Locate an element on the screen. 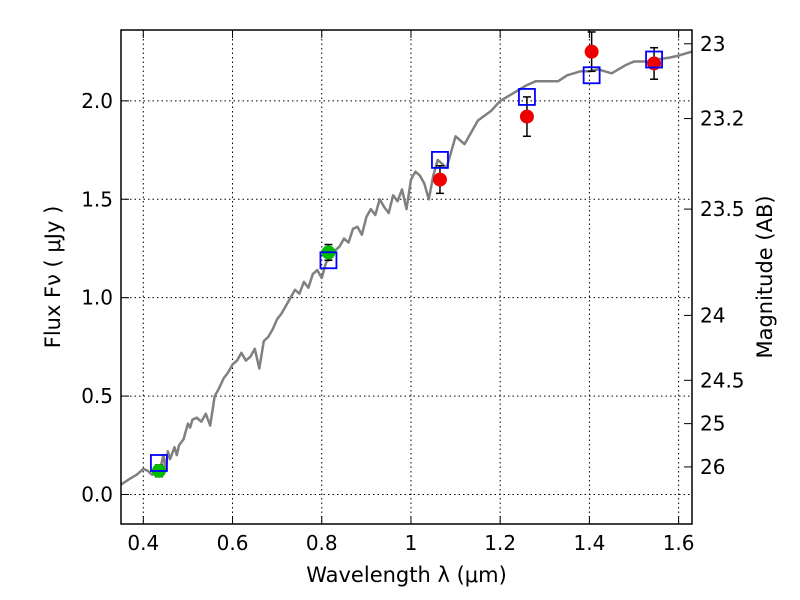 This screenshot has width=800, height=600. y-tick-label: 1.5 is located at coordinates (97, 199).